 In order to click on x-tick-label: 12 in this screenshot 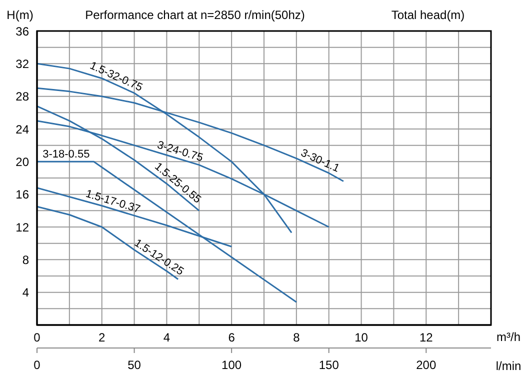, I will do `click(426, 337)`.